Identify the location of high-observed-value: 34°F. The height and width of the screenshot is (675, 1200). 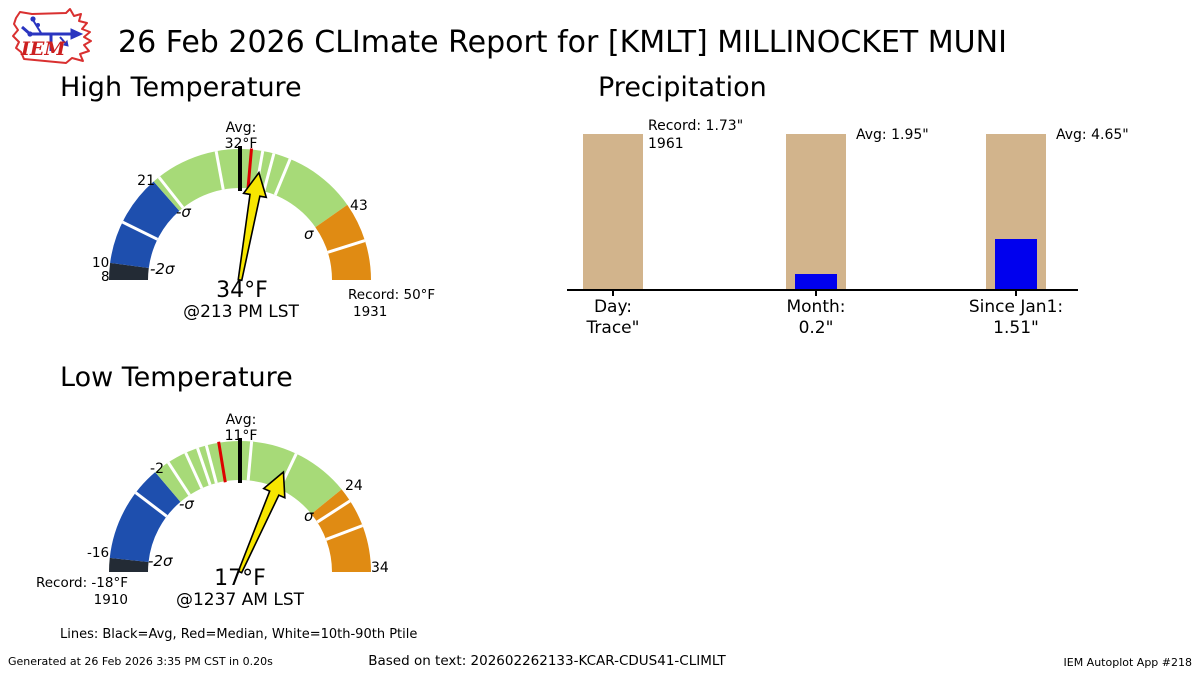
(242, 290).